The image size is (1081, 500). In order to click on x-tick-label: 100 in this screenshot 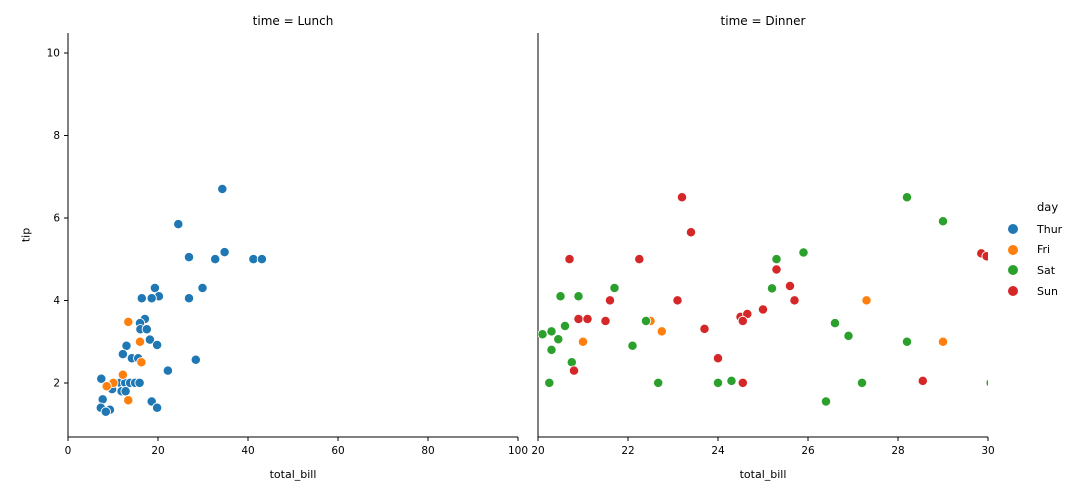, I will do `click(518, 451)`.